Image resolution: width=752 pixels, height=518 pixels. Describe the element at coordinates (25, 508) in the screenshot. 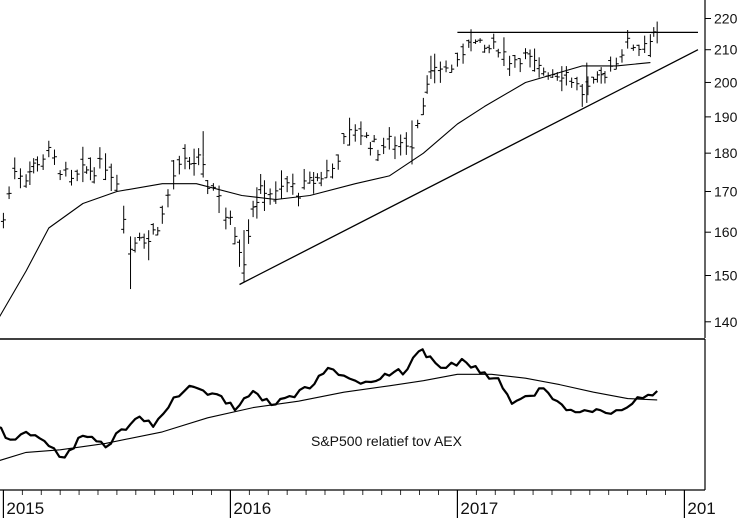

I see `x-tick-label: 2015` at that location.